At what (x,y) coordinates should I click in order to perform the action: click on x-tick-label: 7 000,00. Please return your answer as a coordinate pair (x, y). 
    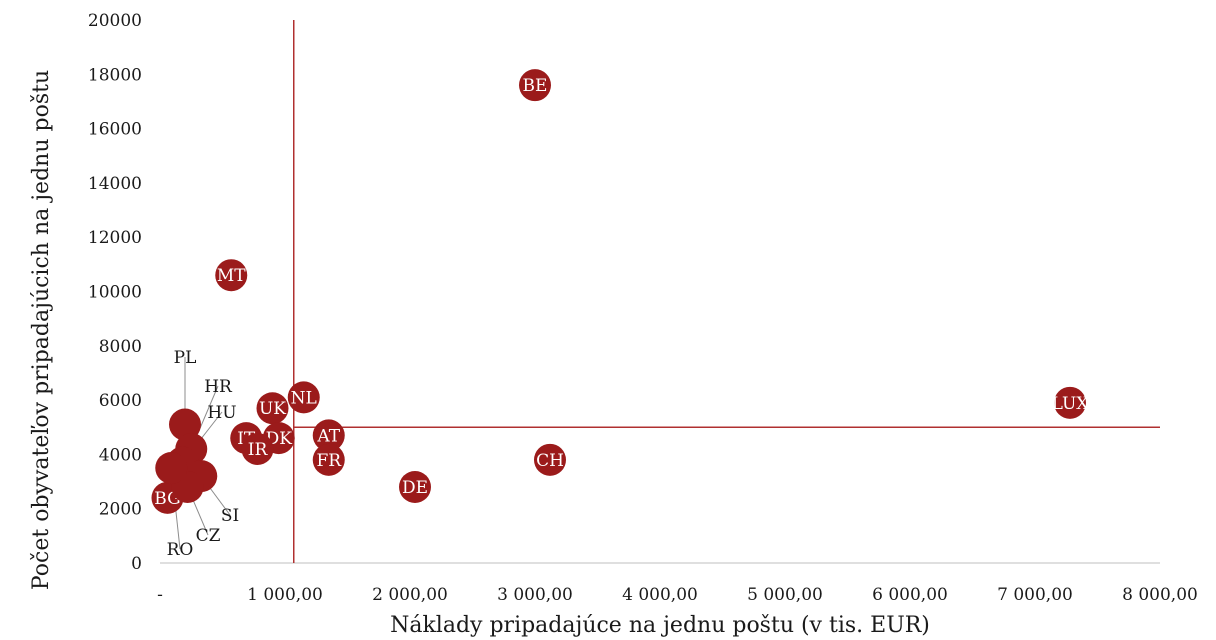
    Looking at the image, I should click on (1035, 595).